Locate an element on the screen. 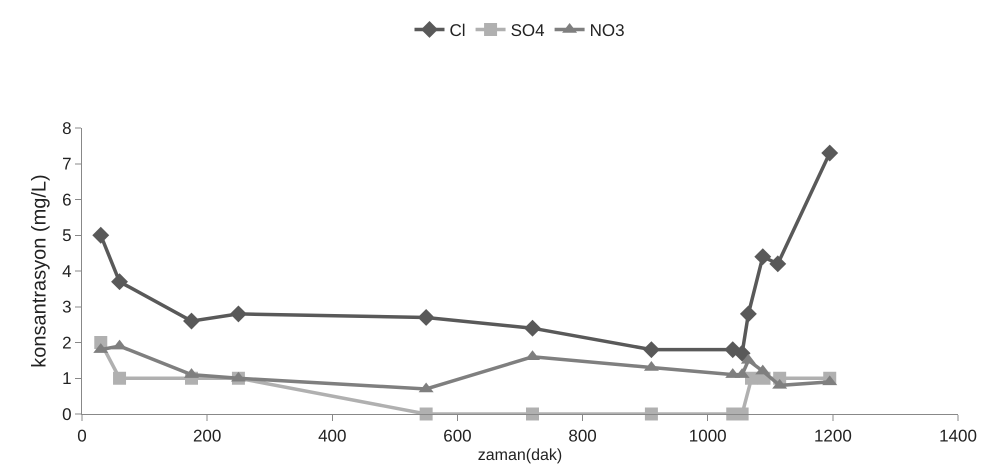 This screenshot has height=474, width=998. y-tick-label: 2 is located at coordinates (67, 342).